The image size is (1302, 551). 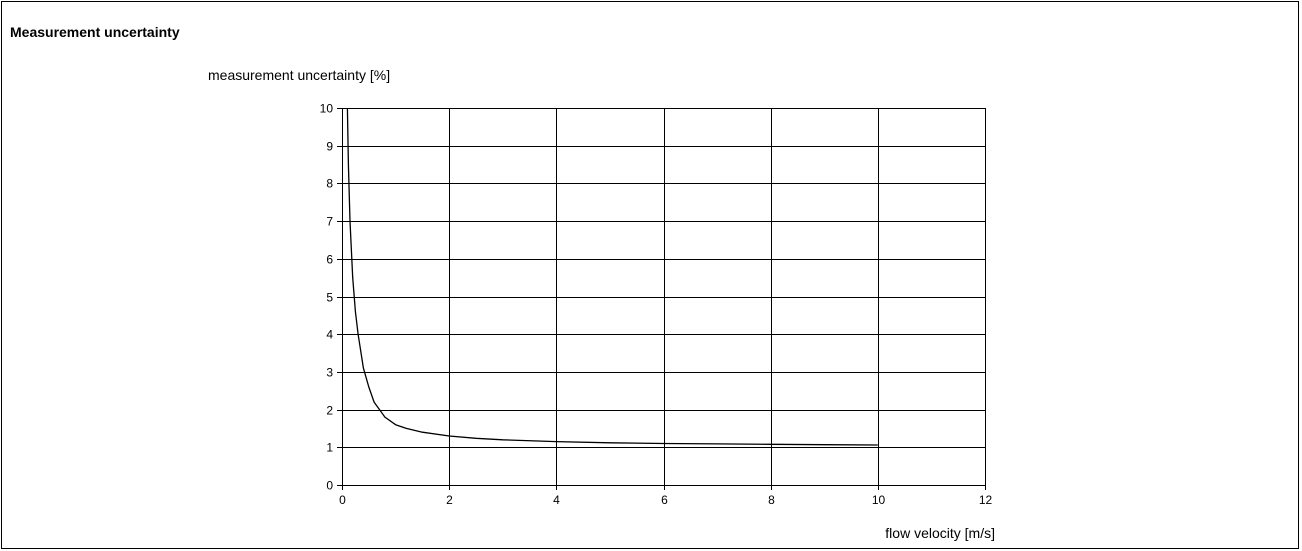 I want to click on panel-title: Measurement uncertainty, so click(x=95, y=32).